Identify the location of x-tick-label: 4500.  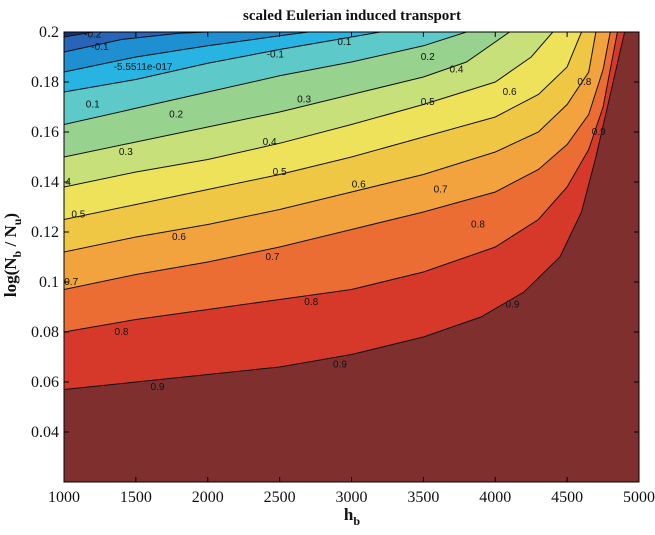
(567, 497).